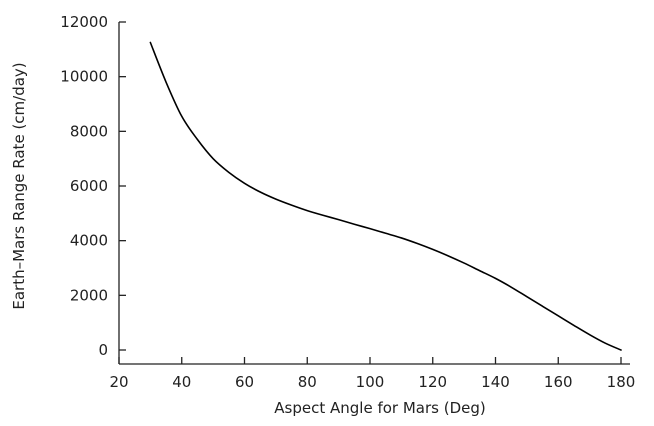 The height and width of the screenshot is (426, 654). I want to click on y-tick-label: 4000, so click(89, 241).